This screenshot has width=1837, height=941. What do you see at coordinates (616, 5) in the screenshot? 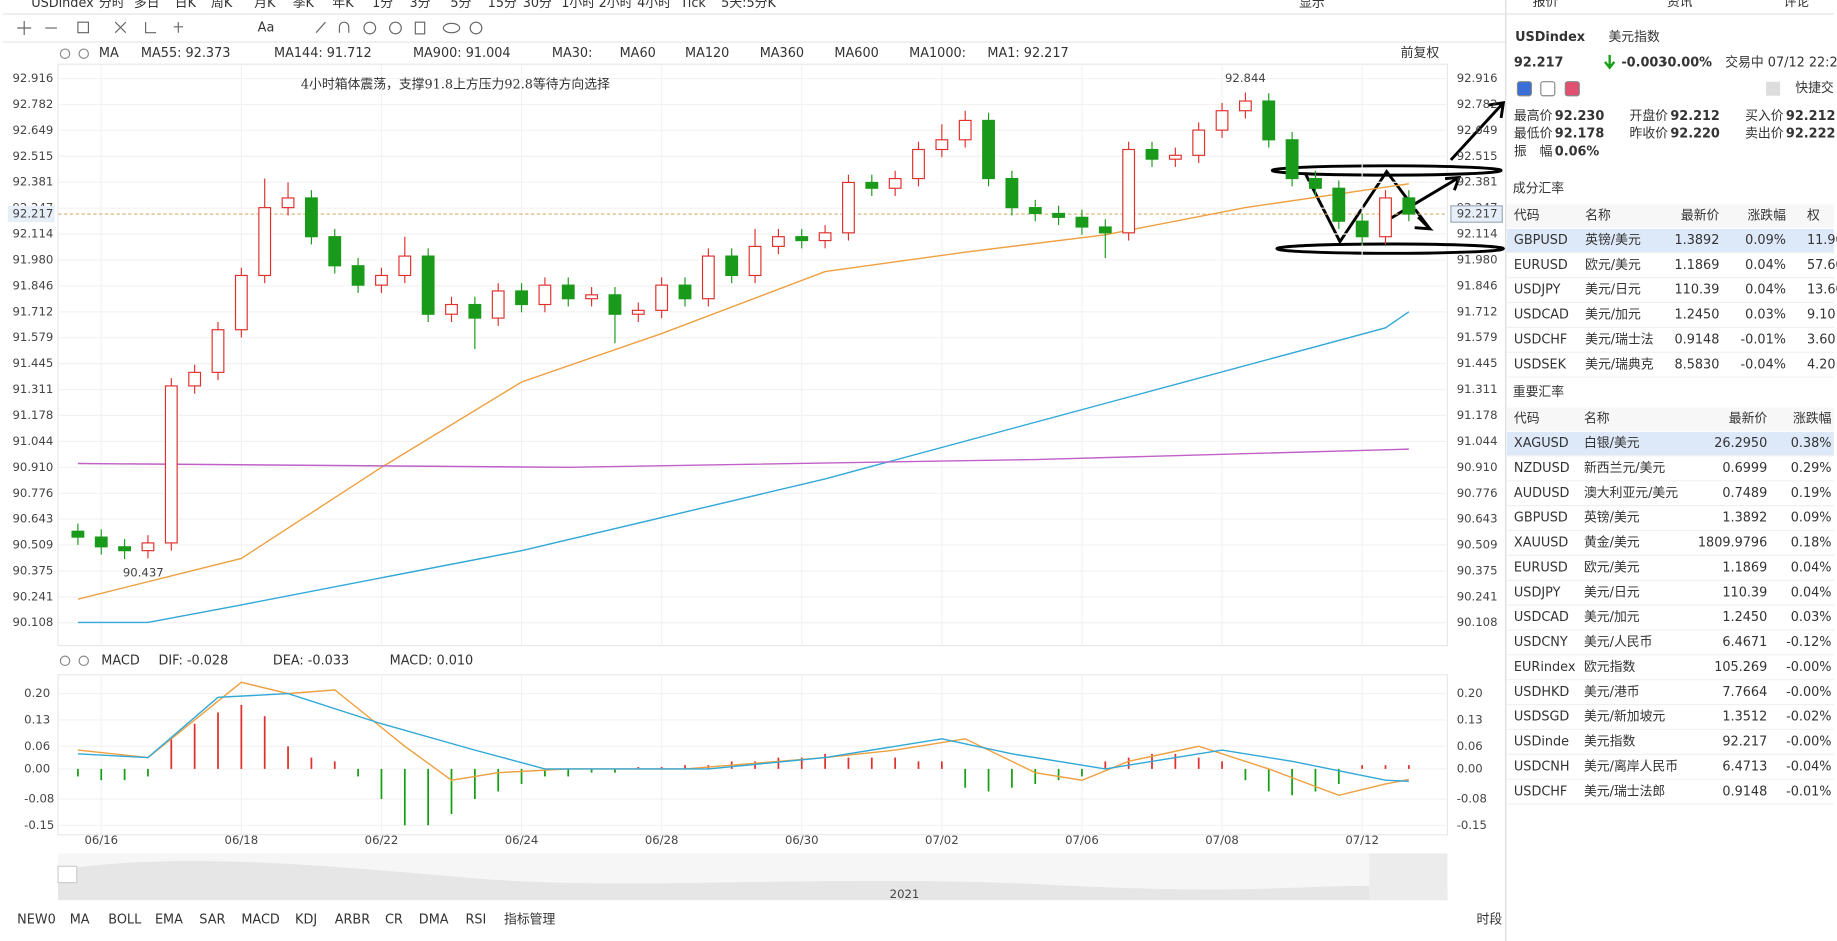
I see `period-tab: 2小时` at bounding box center [616, 5].